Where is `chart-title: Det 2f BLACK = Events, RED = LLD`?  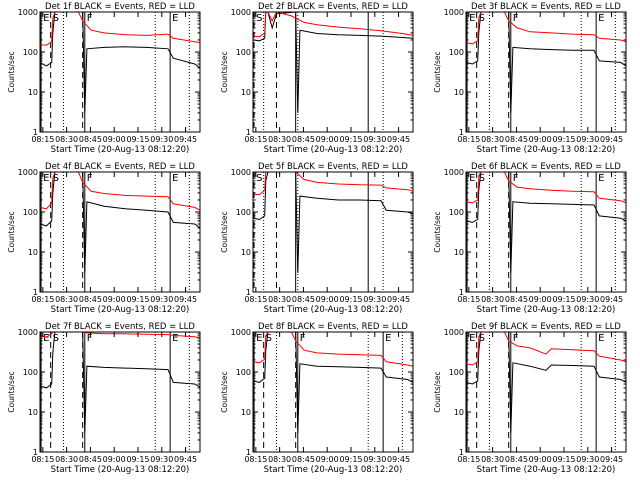 chart-title: Det 2f BLACK = Events, RED = LLD is located at coordinates (333, 7).